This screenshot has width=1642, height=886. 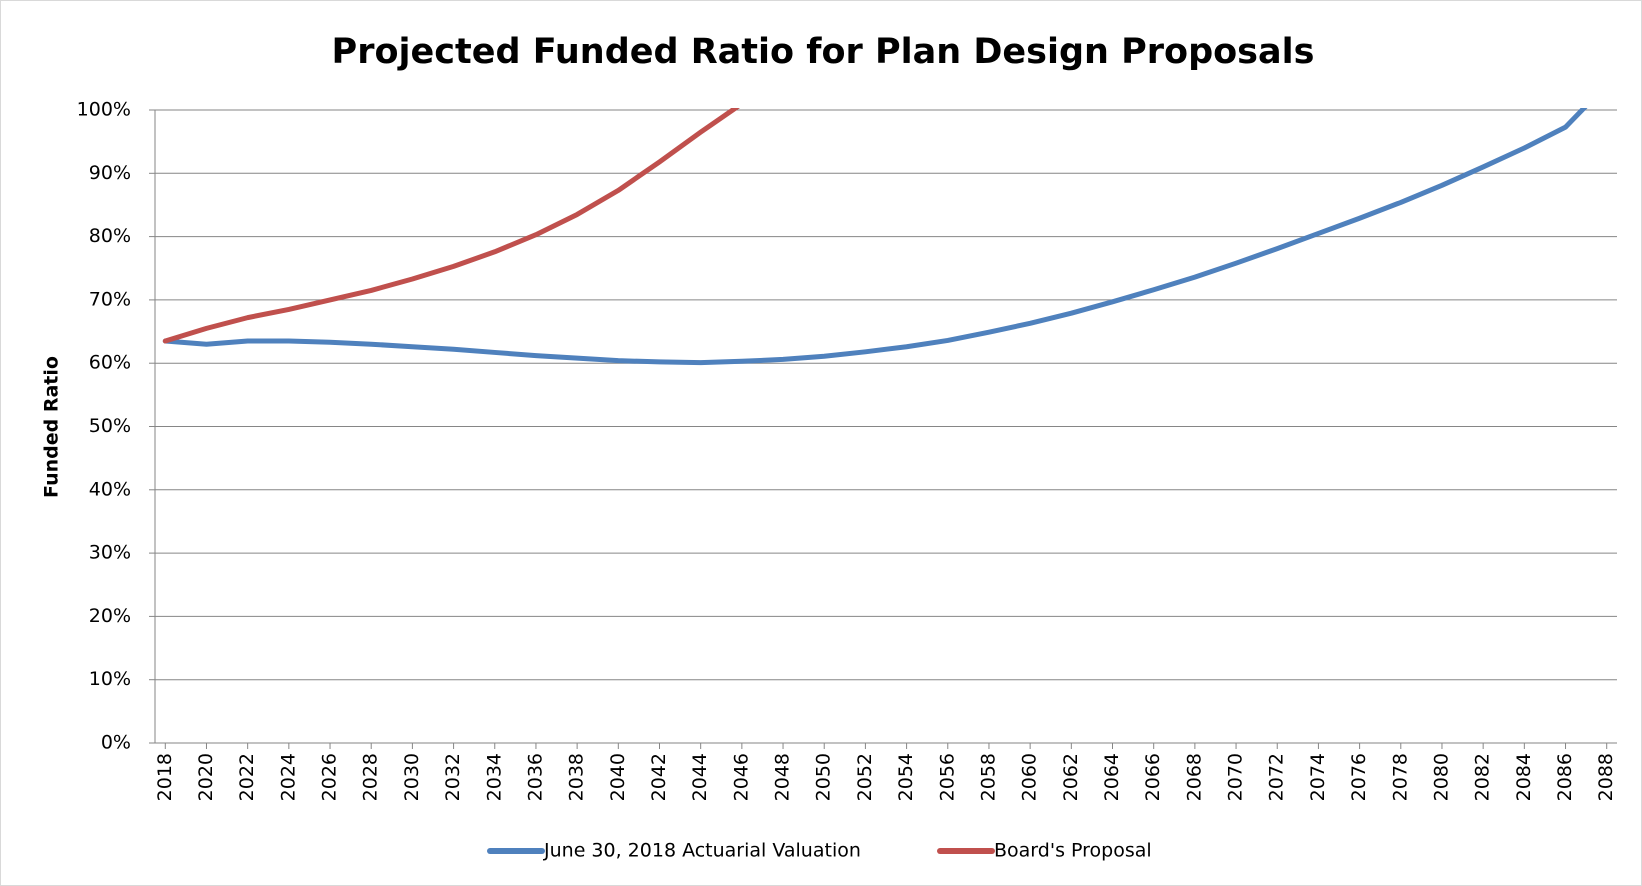 What do you see at coordinates (453, 777) in the screenshot?
I see `x-tick-label: 2032` at bounding box center [453, 777].